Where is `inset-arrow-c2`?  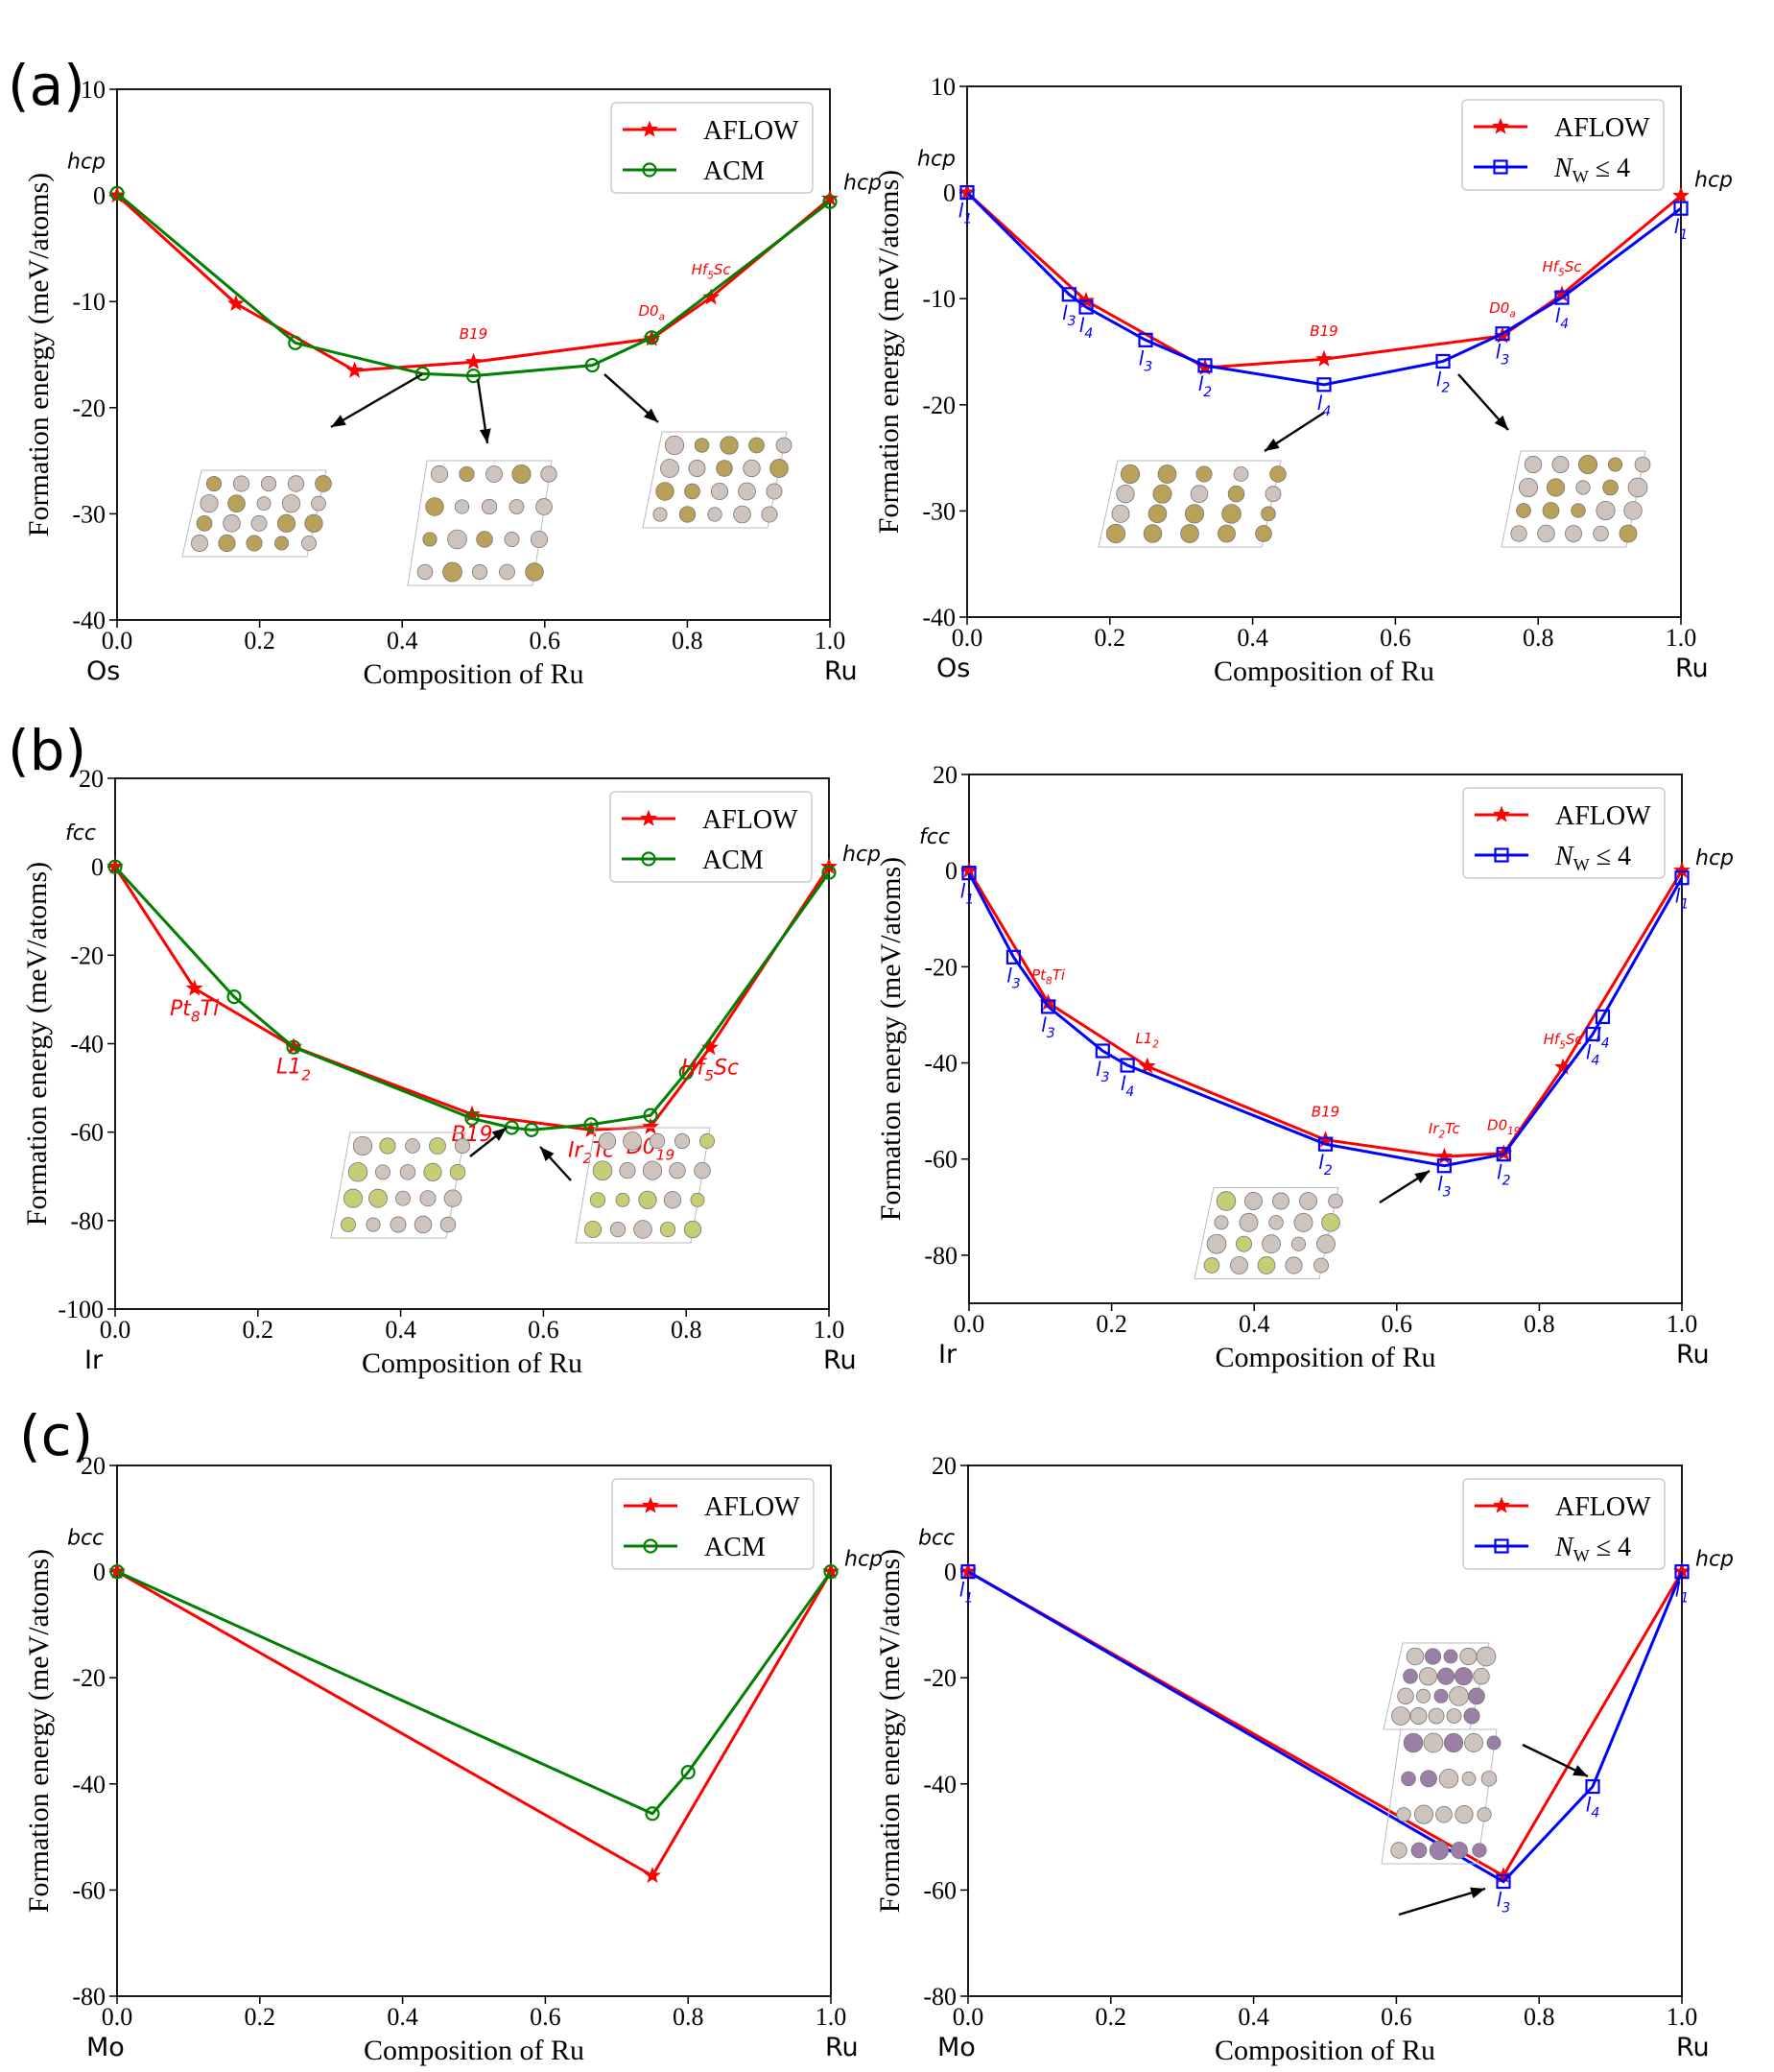 inset-arrow-c2 is located at coordinates (1555, 1760).